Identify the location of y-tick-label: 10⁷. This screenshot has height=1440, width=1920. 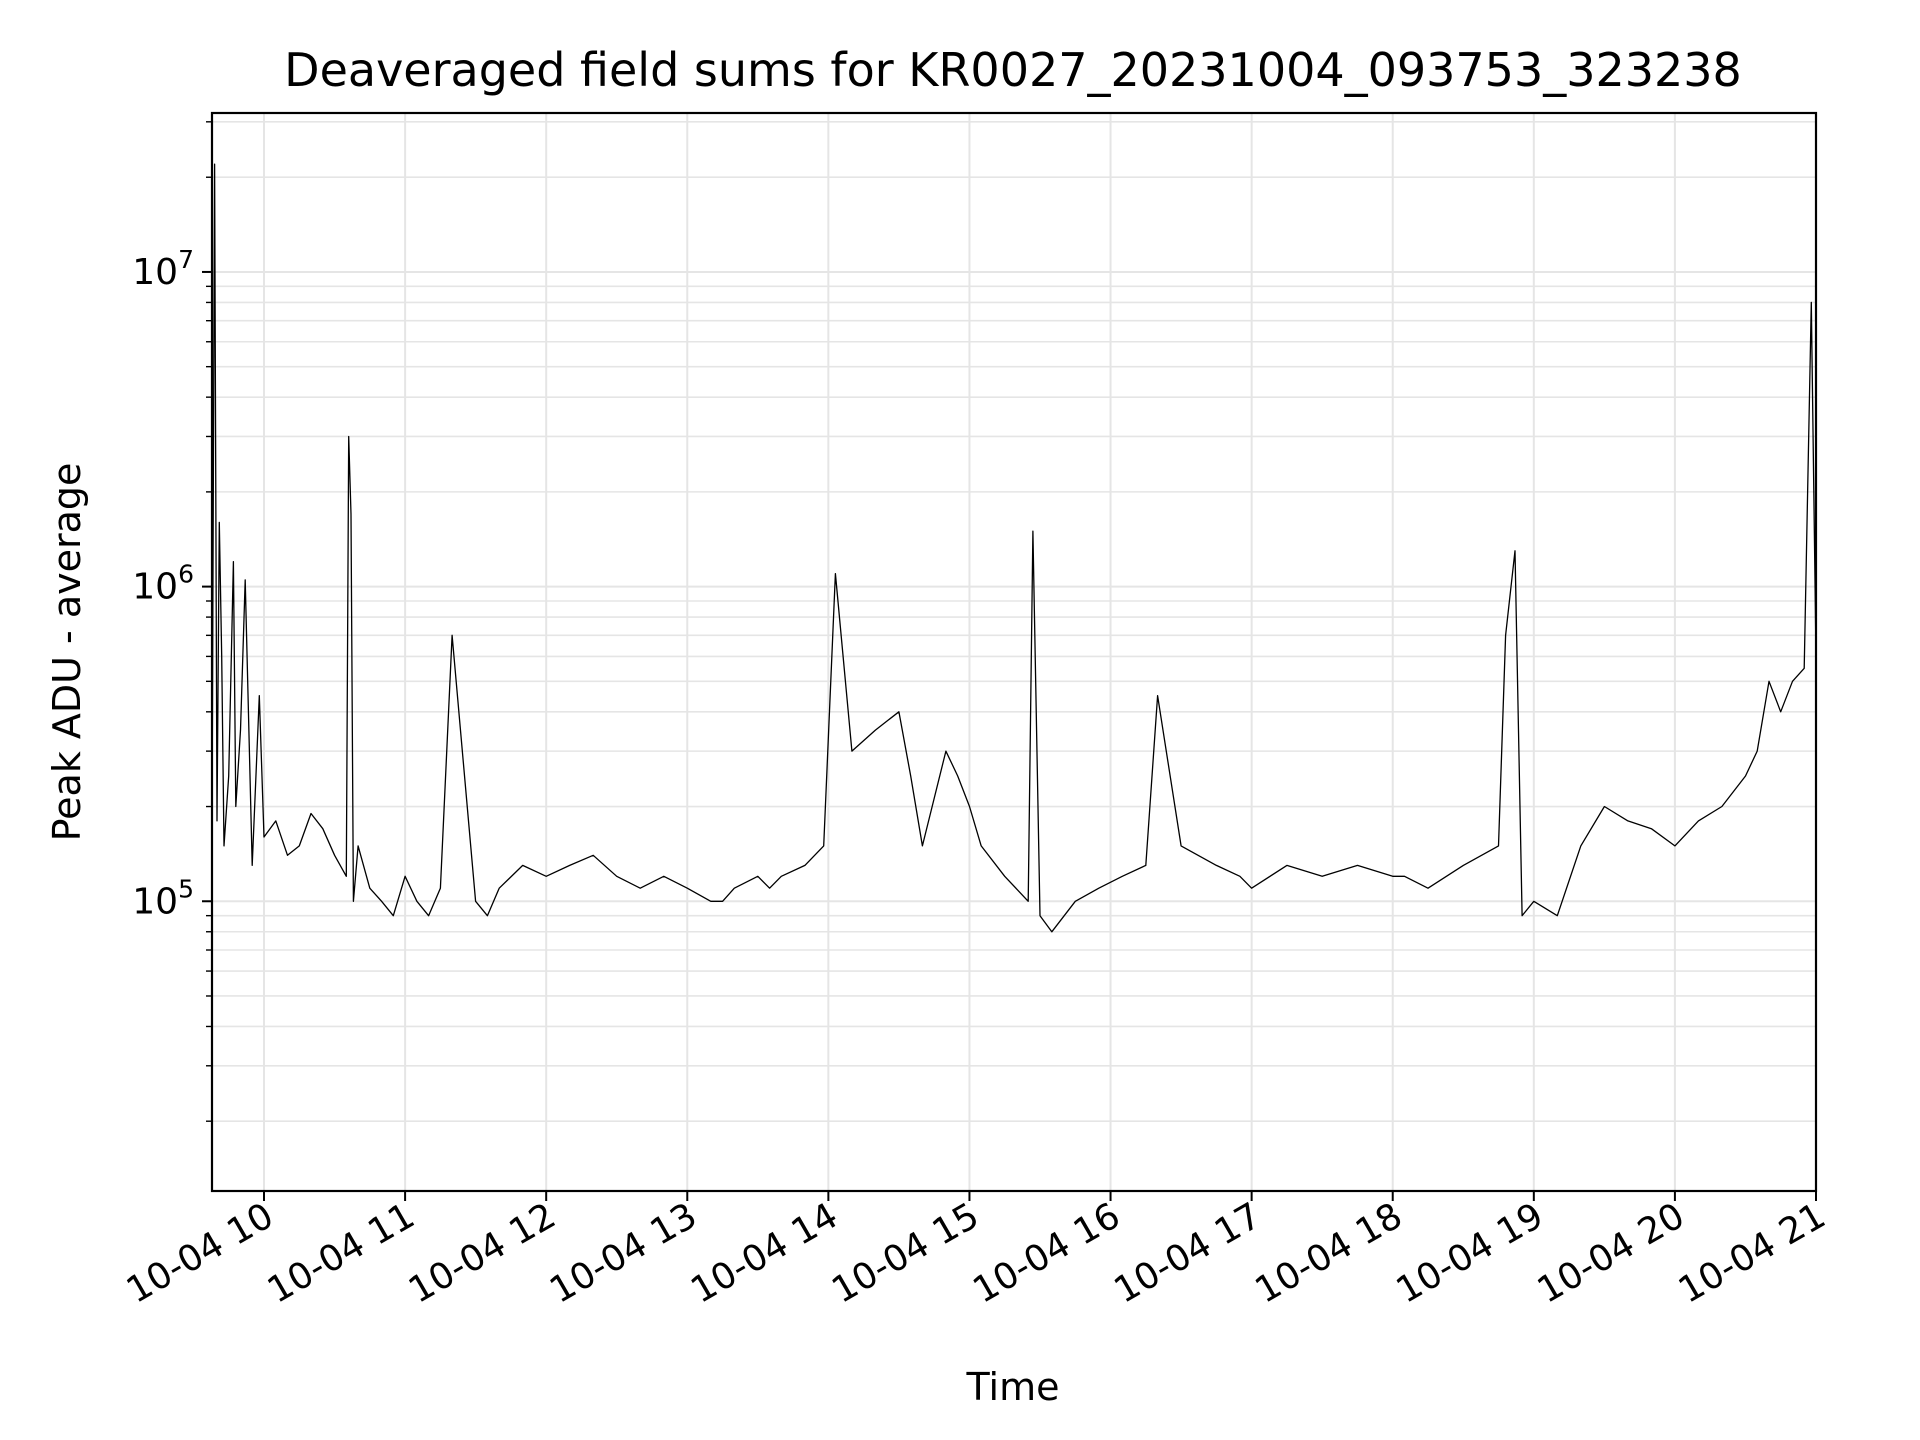
(163, 269).